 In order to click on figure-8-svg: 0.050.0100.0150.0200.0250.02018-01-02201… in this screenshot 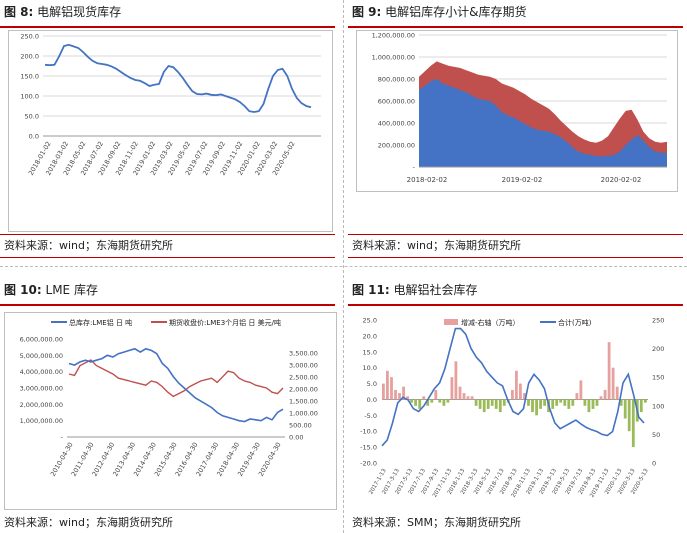, I will do `click(170, 105)`.